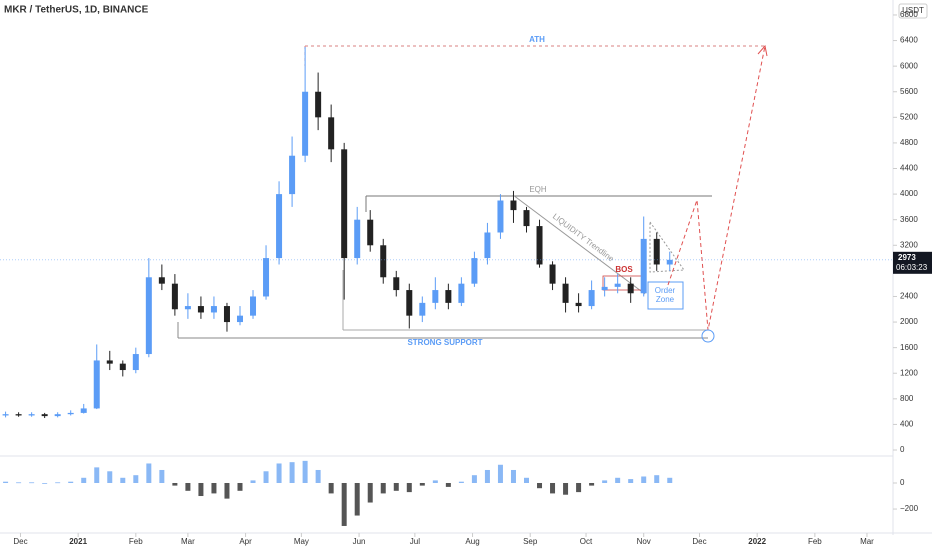 Image resolution: width=932 pixels, height=555 pixels. I want to click on projection-arrow, so click(762, 50).